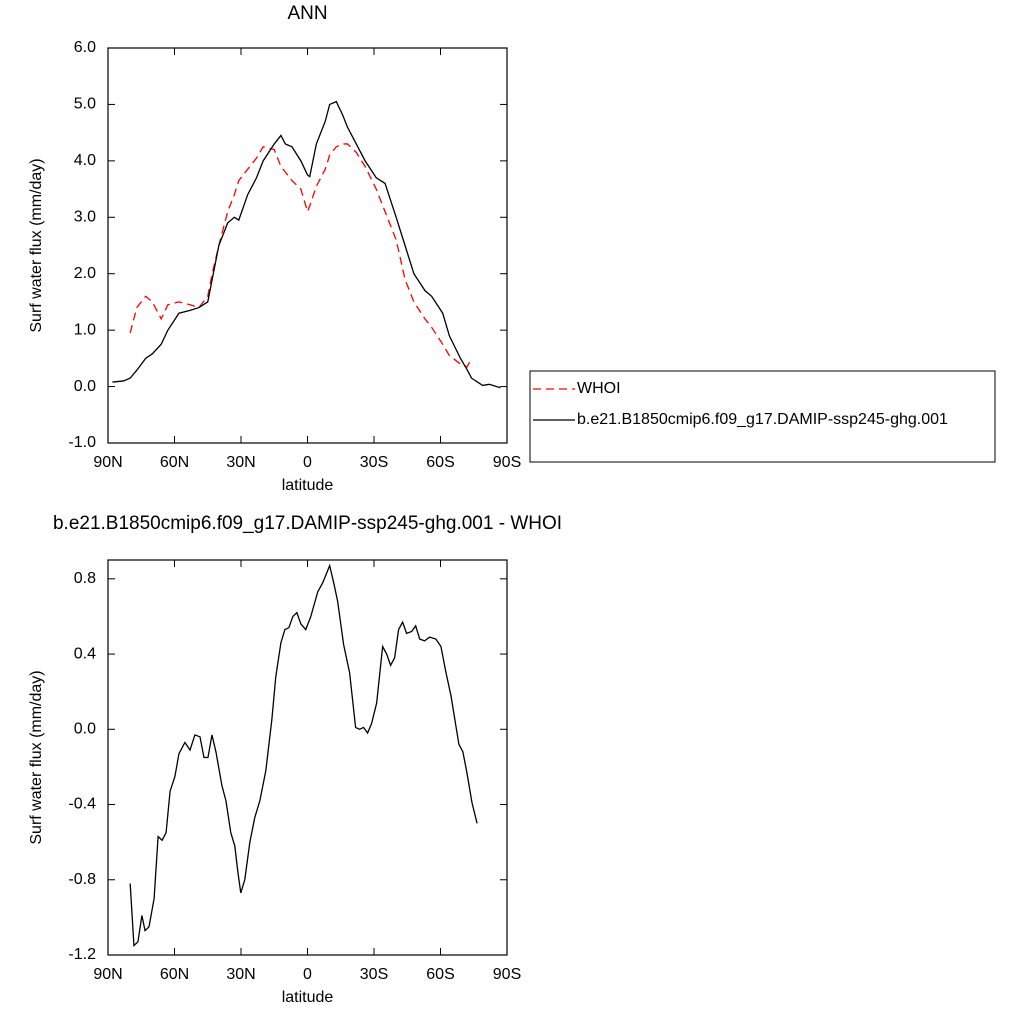 The image size is (1024, 1024). I want to click on chart-title: ANN, so click(307, 13).